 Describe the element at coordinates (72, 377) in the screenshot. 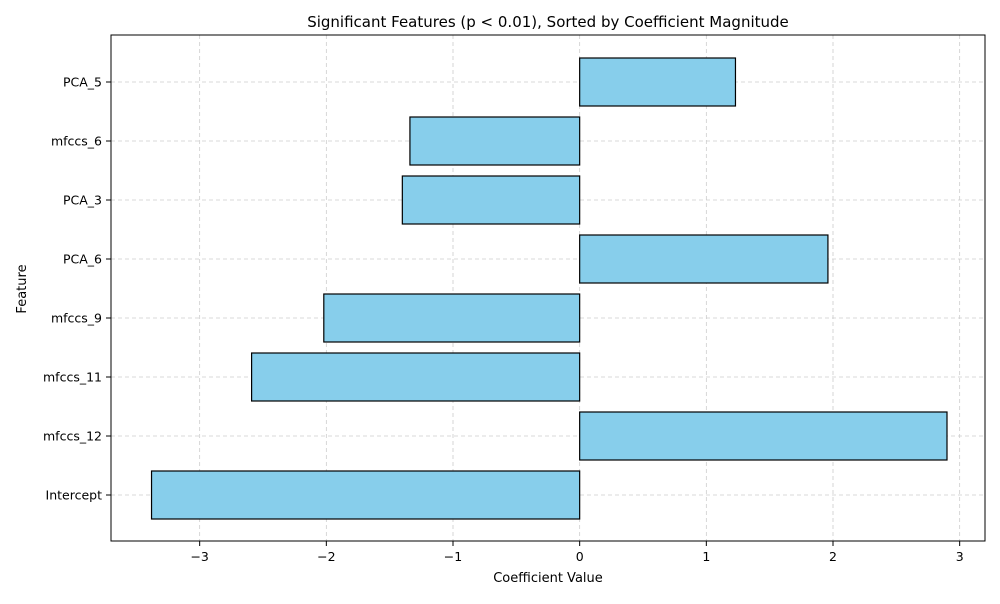

I see `y-tick-label: mfccs_11` at that location.